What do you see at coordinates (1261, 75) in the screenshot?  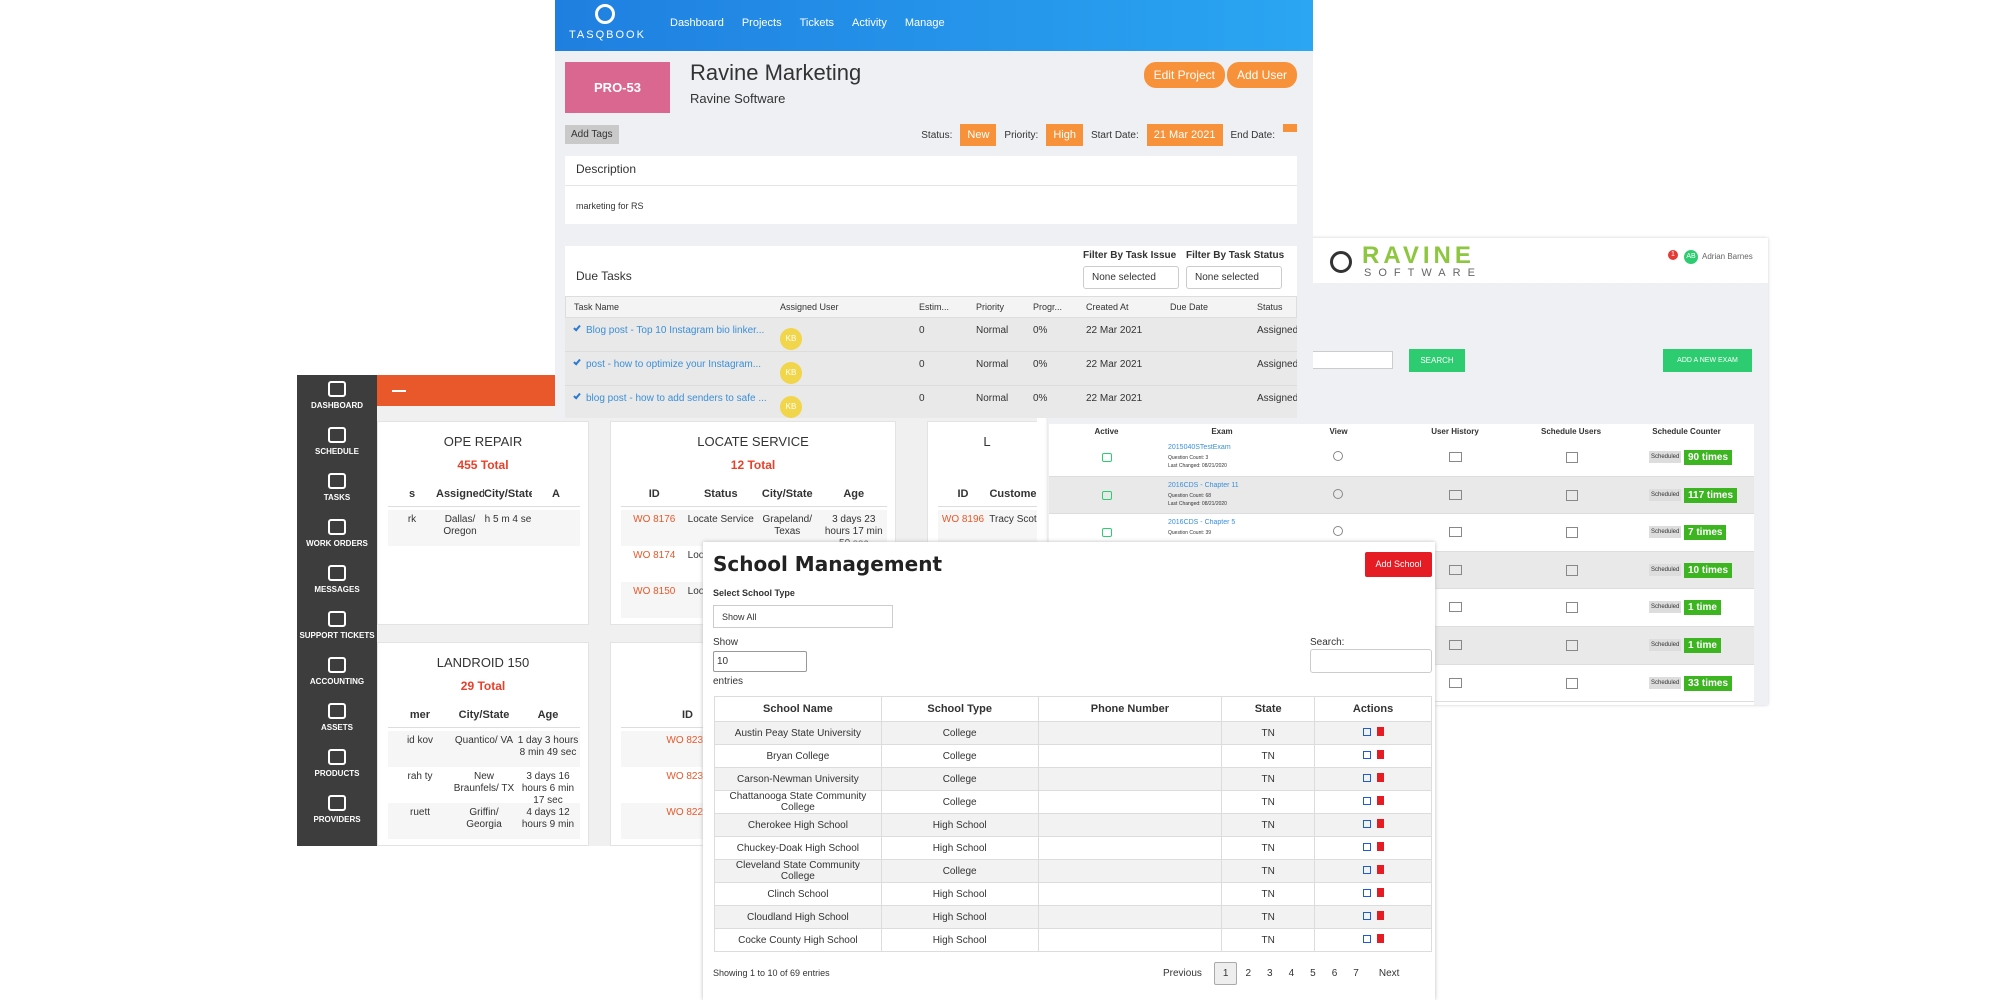 I see `button: Add User` at bounding box center [1261, 75].